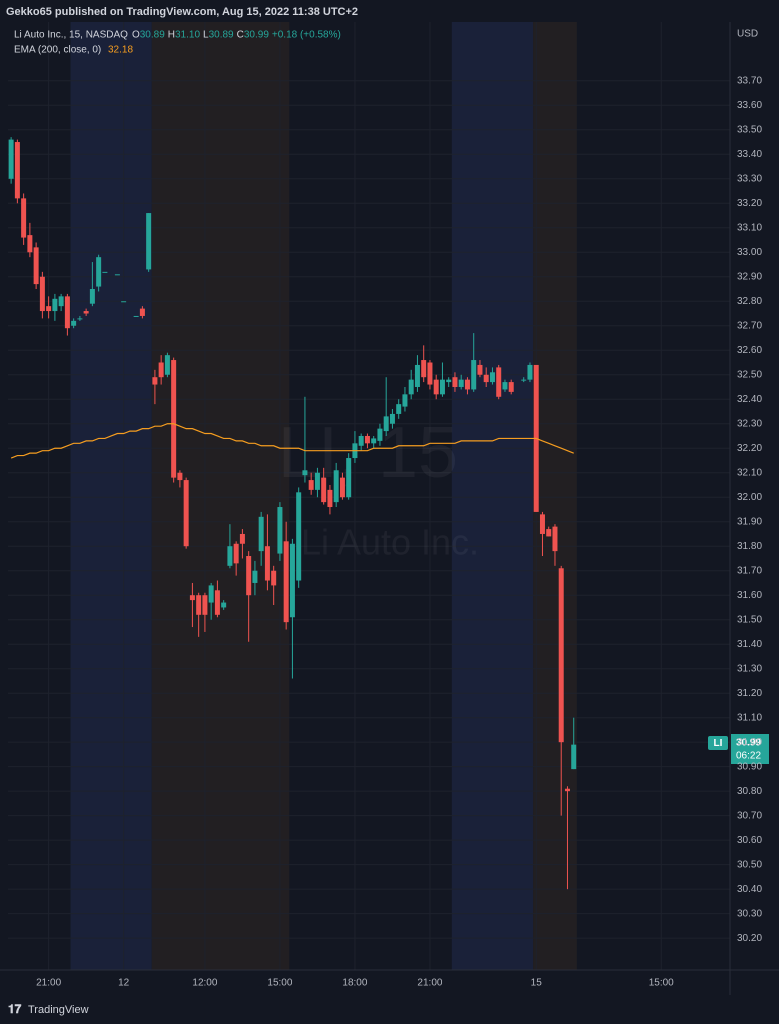  What do you see at coordinates (749, 644) in the screenshot?
I see `y-tick-label: 31.40` at bounding box center [749, 644].